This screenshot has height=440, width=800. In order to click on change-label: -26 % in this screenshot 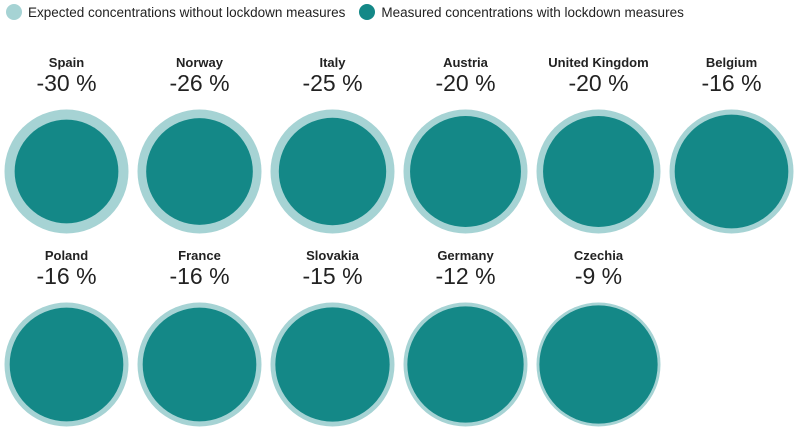, I will do `click(199, 83)`.